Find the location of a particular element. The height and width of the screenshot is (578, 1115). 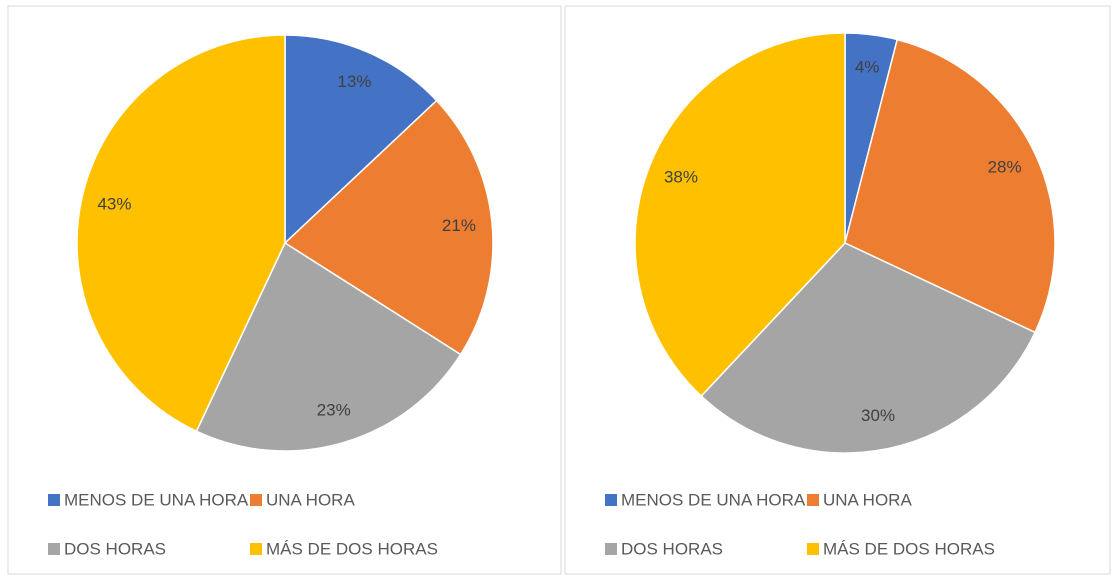

data-label: 43% is located at coordinates (114, 203).